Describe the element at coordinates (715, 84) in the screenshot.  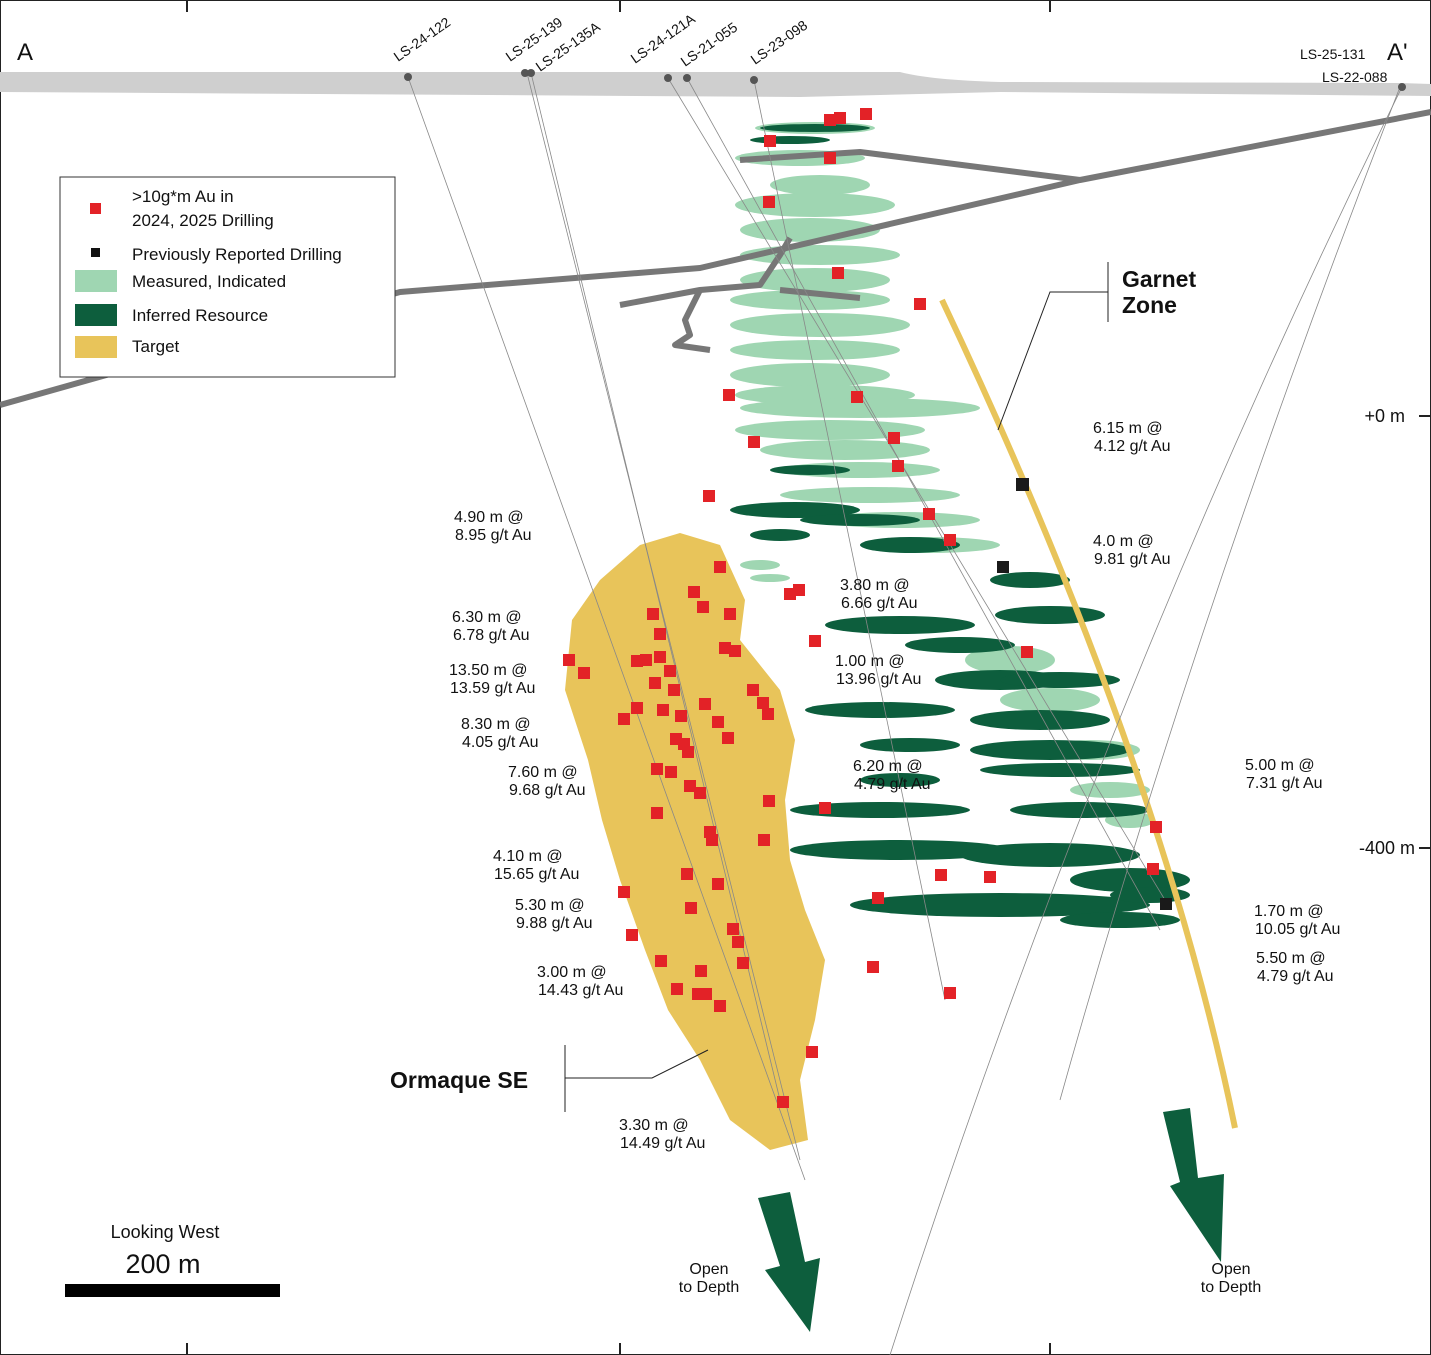
I see `topography` at that location.